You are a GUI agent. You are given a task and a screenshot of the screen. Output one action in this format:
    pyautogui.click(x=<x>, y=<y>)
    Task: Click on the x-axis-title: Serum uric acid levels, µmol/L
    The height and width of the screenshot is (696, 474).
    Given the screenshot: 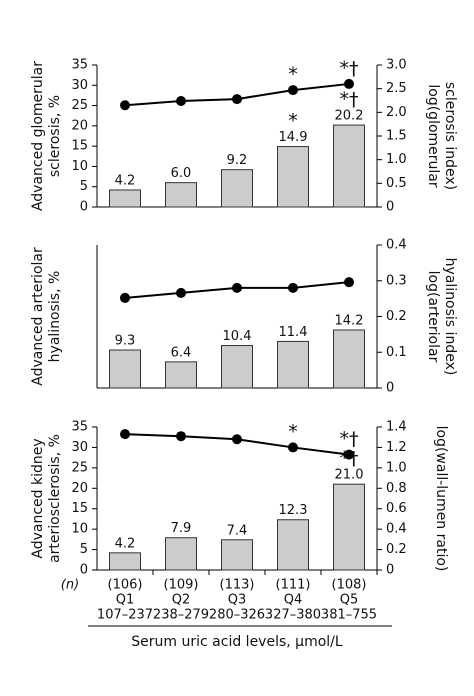 What is the action you would take?
    pyautogui.click(x=237, y=642)
    